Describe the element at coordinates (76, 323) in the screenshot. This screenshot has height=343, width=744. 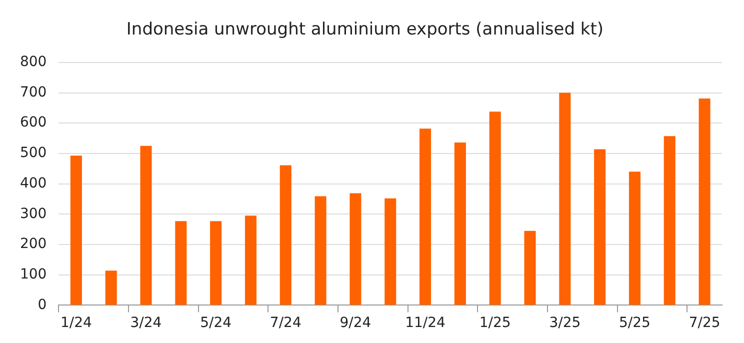
I see `x-tick-label: 1/24` at that location.